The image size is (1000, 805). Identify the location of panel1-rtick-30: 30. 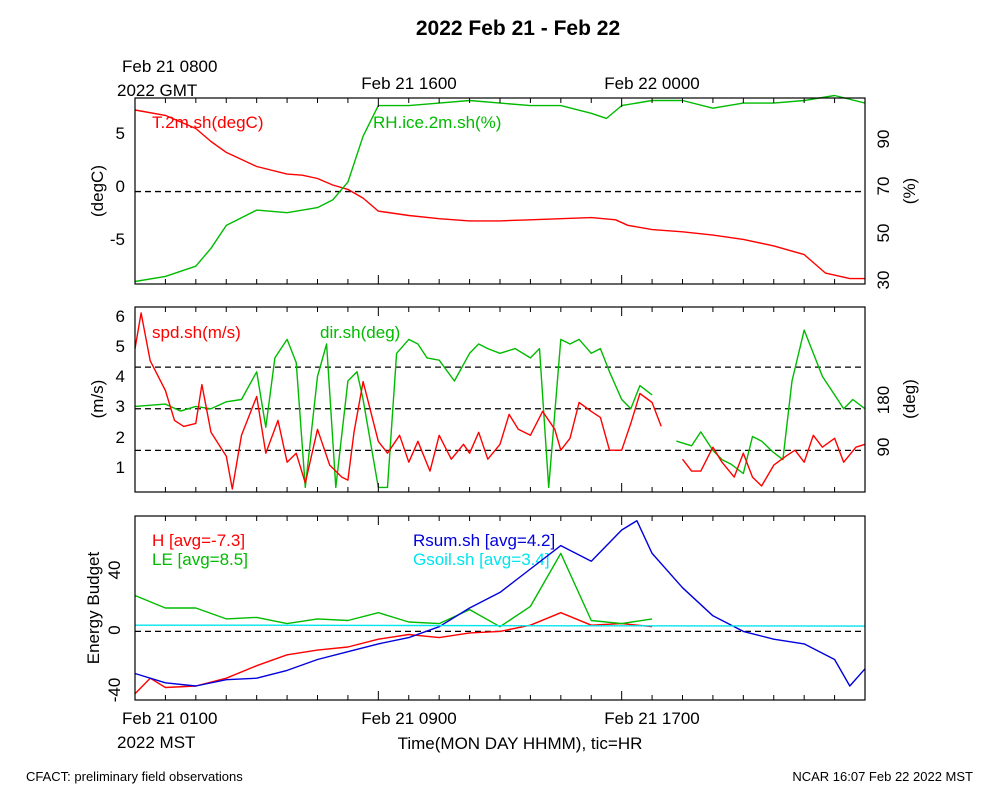
(883, 280).